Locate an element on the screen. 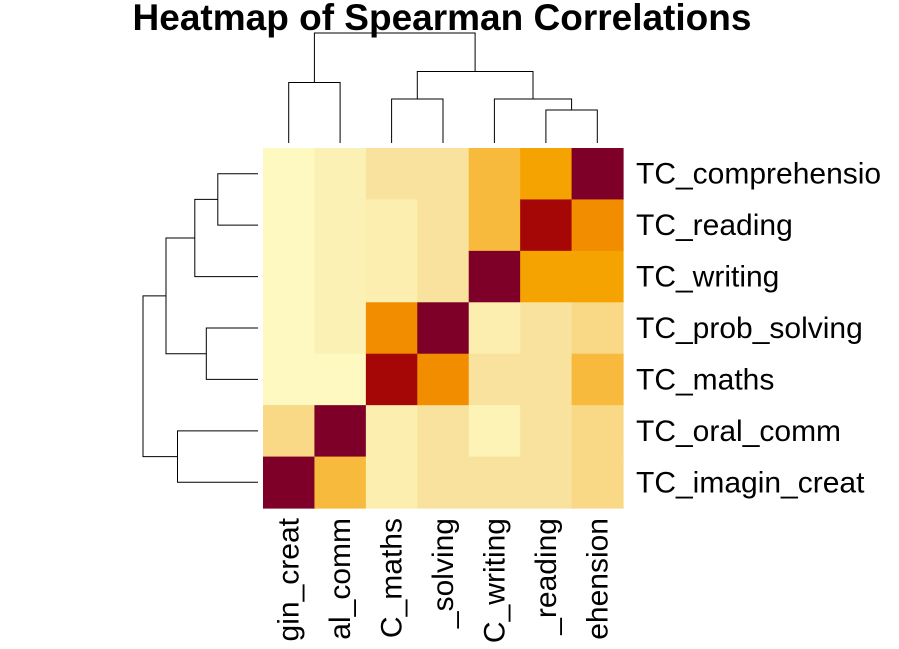  column-label: gin_creat is located at coordinates (289, 579).